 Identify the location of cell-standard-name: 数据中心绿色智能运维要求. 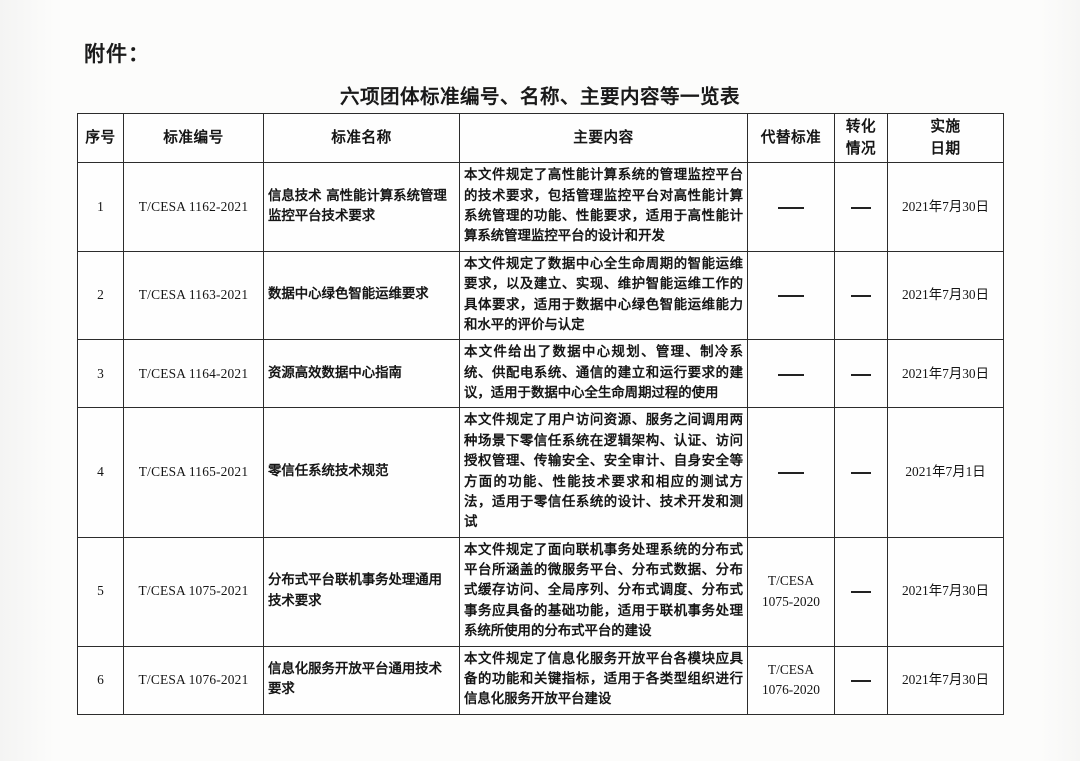
(361, 295).